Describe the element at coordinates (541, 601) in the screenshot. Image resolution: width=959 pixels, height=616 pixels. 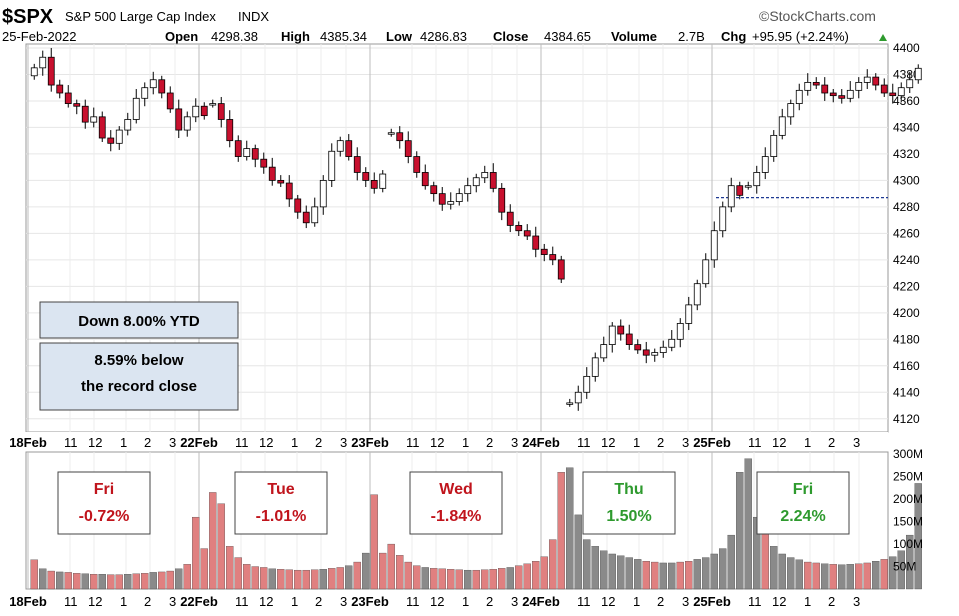
I see `date-tick-label: 24Feb` at that location.